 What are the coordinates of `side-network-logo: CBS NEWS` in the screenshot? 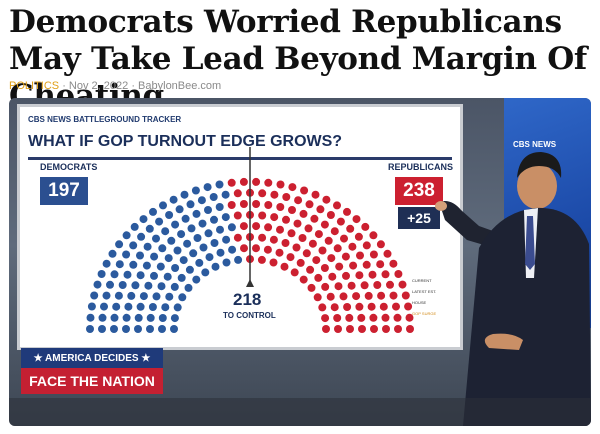 It's located at (535, 144).